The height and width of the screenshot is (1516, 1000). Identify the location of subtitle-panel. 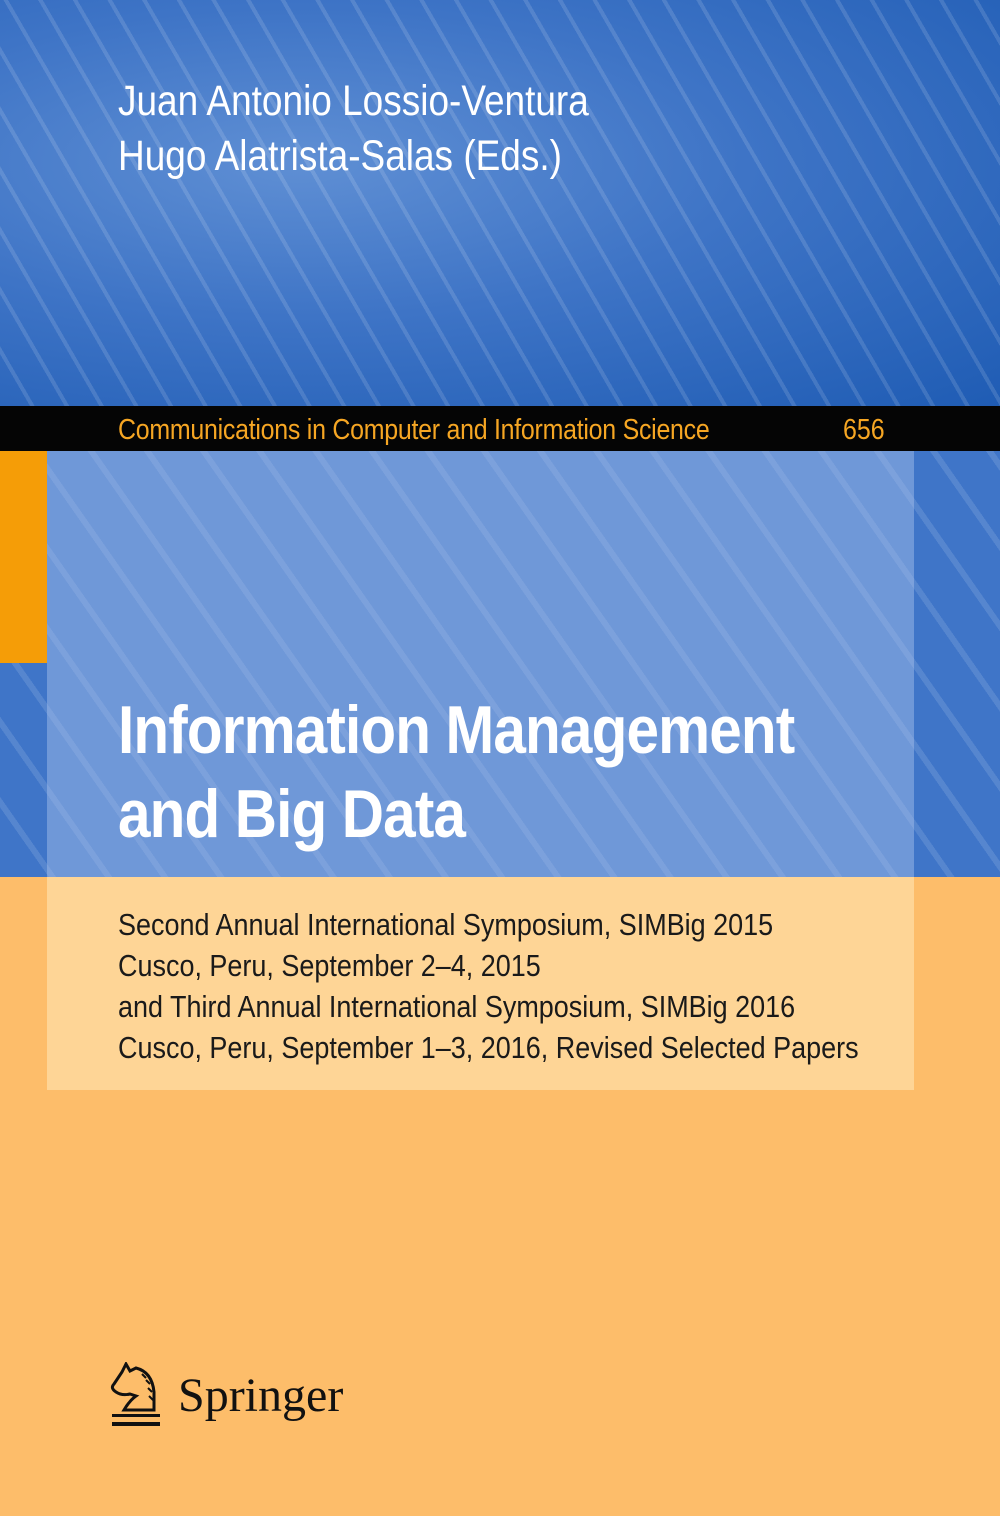
(480, 983).